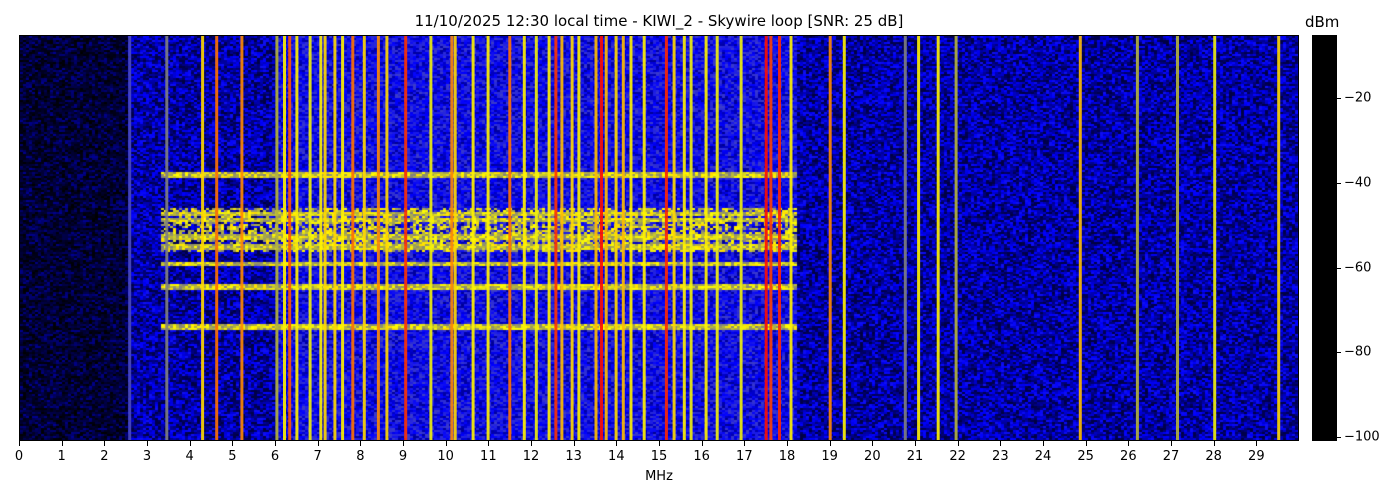  I want to click on x-tick-label: 8, so click(360, 456).